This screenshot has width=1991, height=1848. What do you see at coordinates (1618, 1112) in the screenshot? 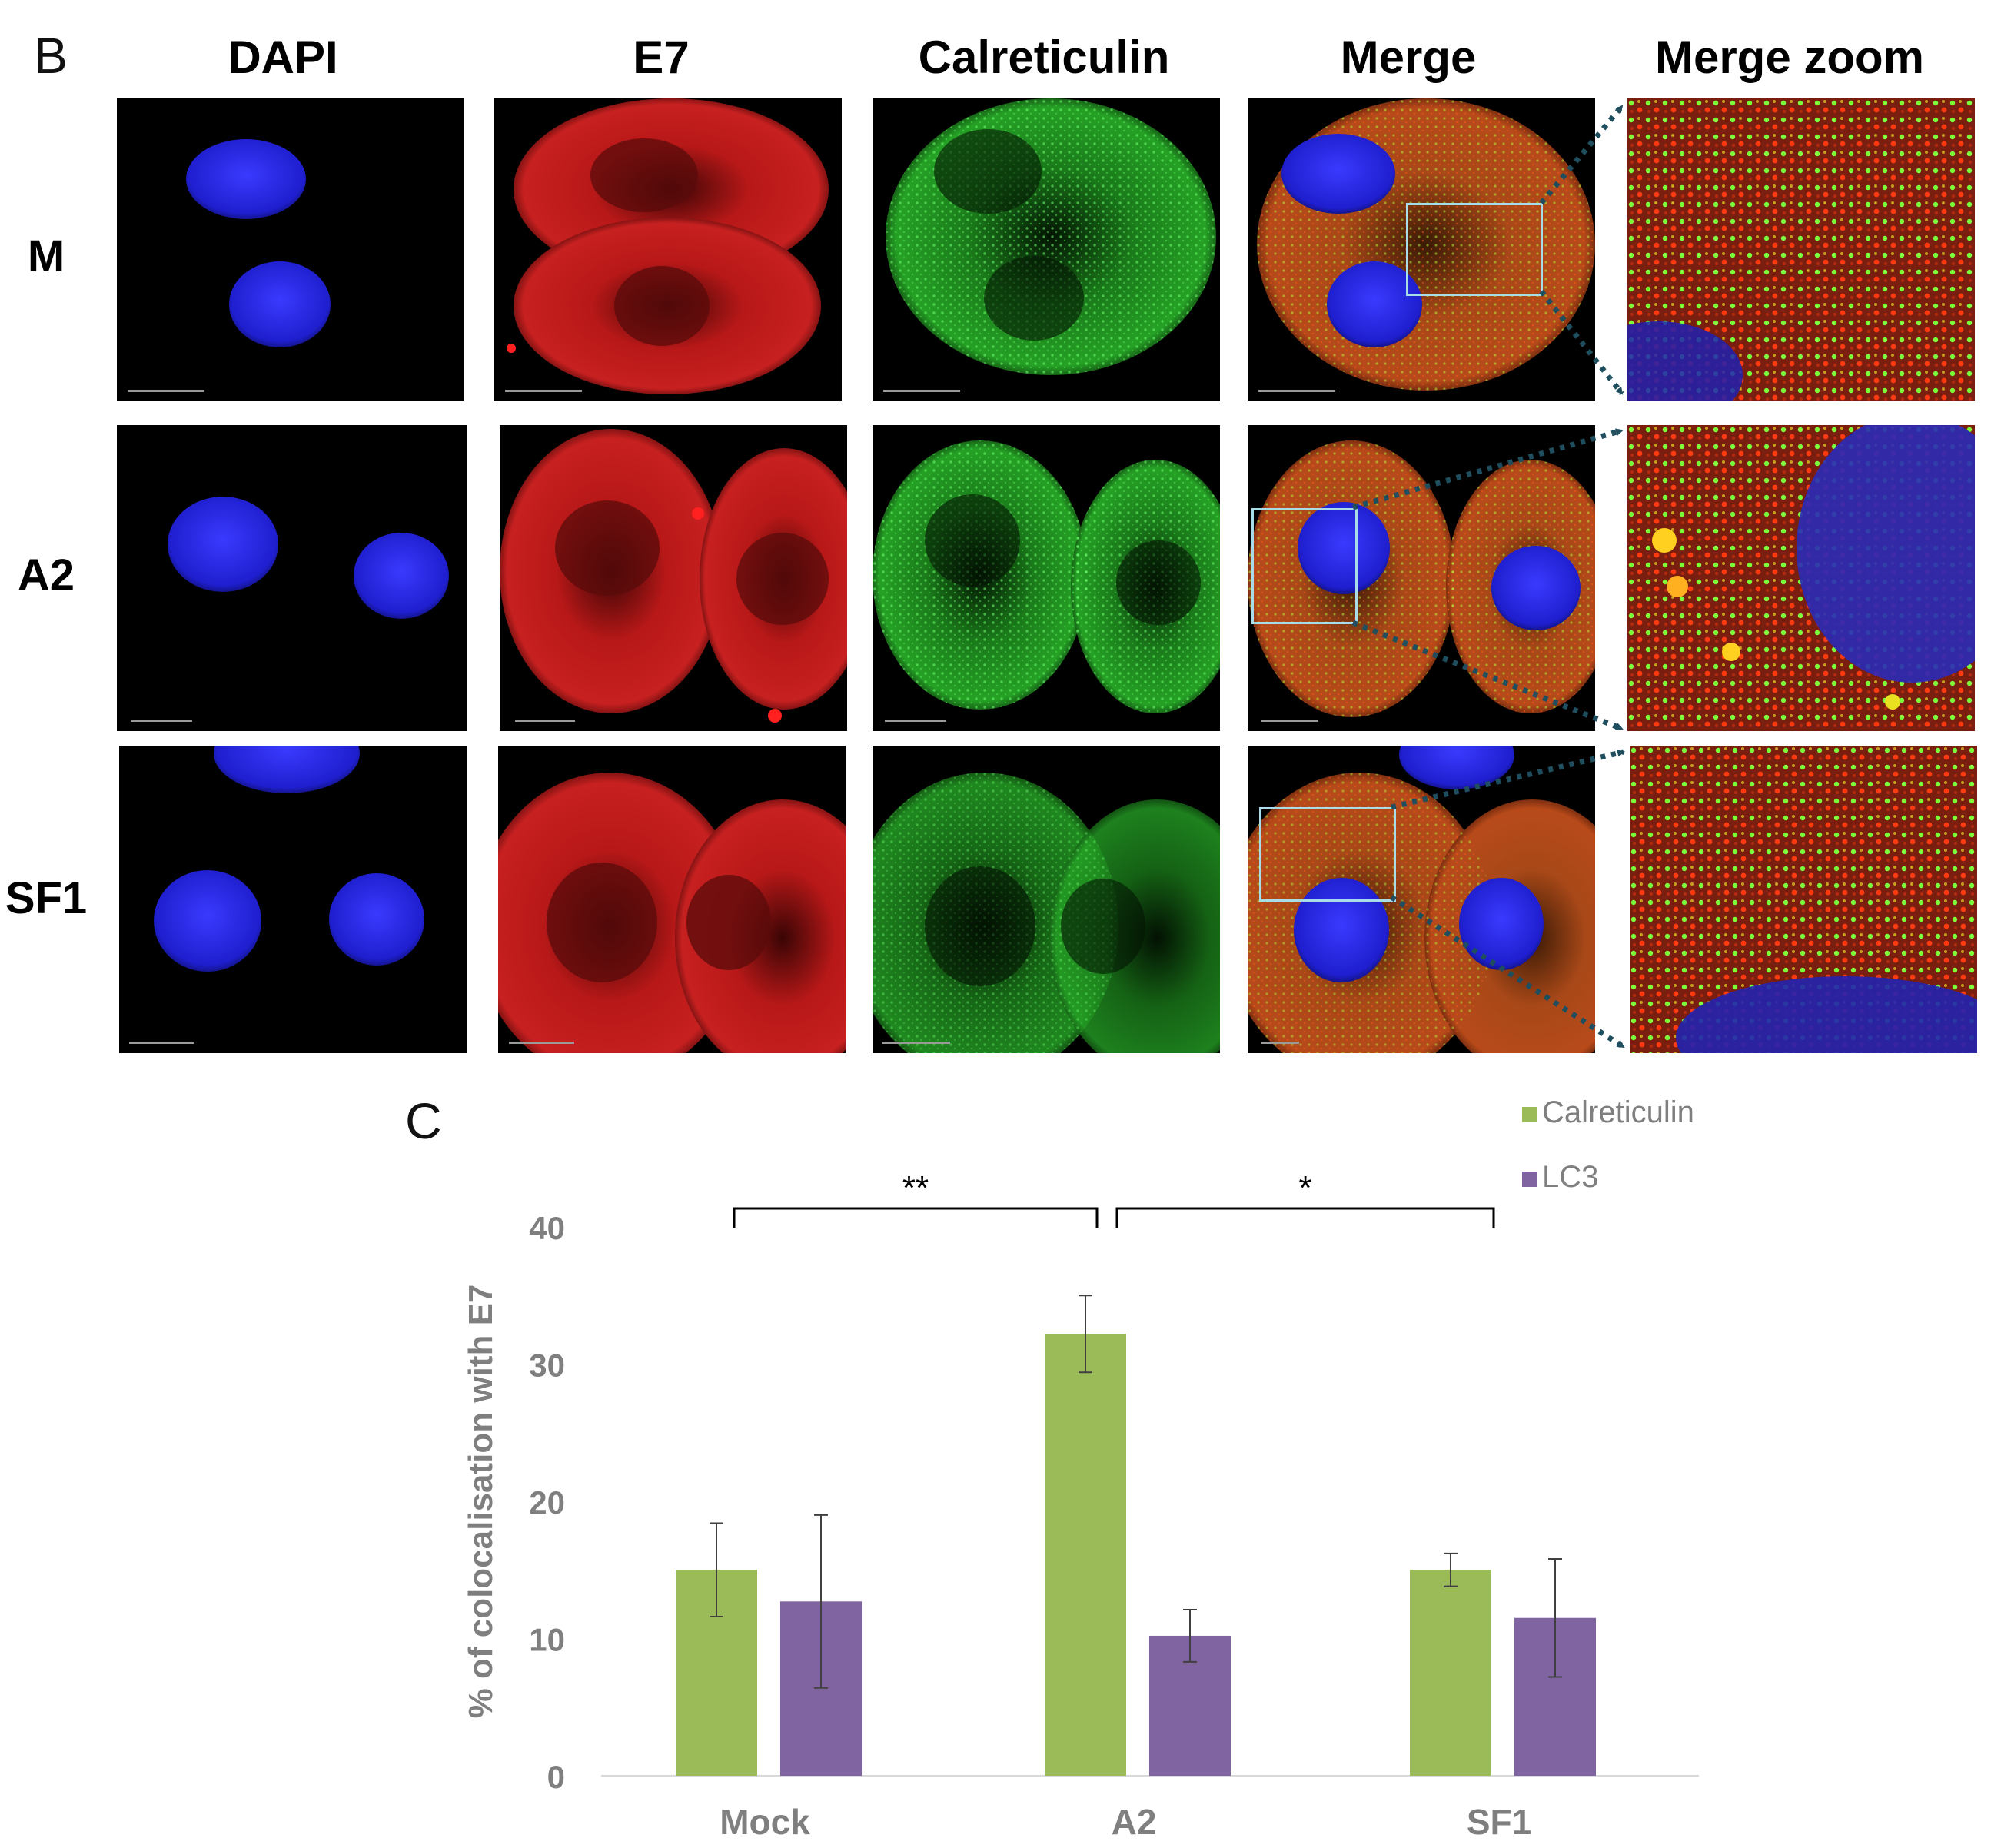
I see `legend-label-calreticulin: Calreticulin` at bounding box center [1618, 1112].